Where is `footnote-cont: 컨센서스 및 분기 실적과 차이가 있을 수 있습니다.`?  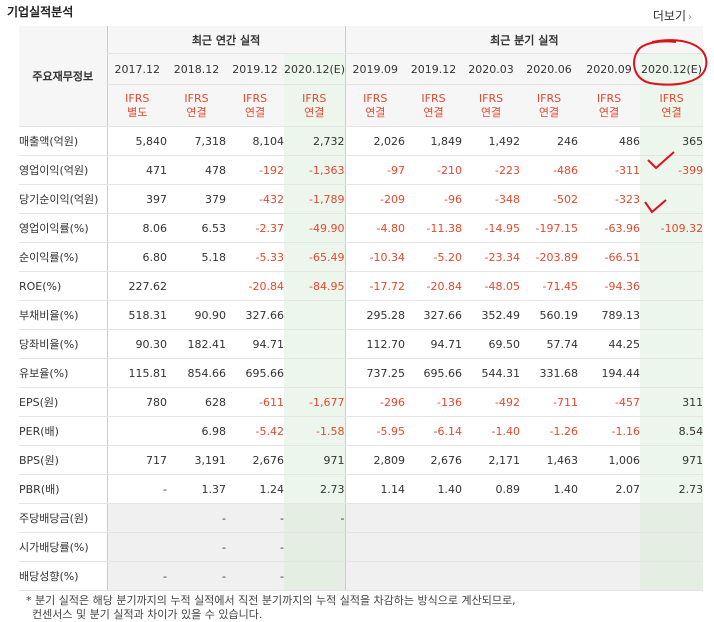 footnote-cont: 컨센서스 및 분기 실적과 차이가 있을 수 있습니다. is located at coordinates (147, 614).